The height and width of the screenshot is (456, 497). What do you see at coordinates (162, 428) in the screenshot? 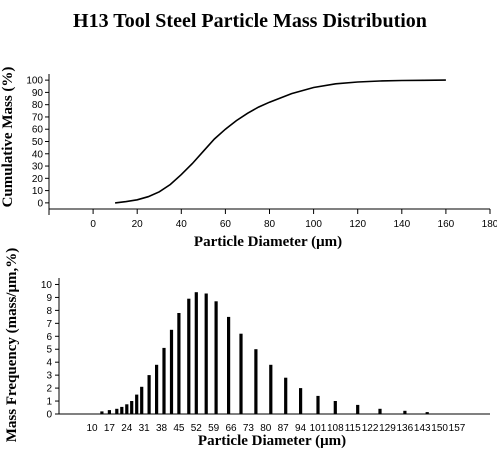
I see `x-tick-label: 38` at bounding box center [162, 428].